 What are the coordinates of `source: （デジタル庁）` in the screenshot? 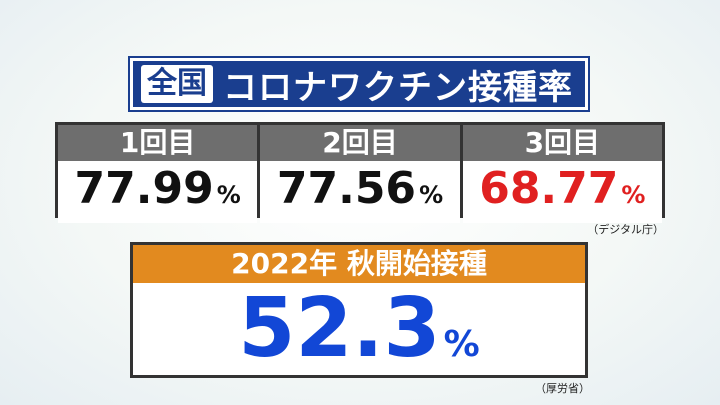 It's located at (625, 229).